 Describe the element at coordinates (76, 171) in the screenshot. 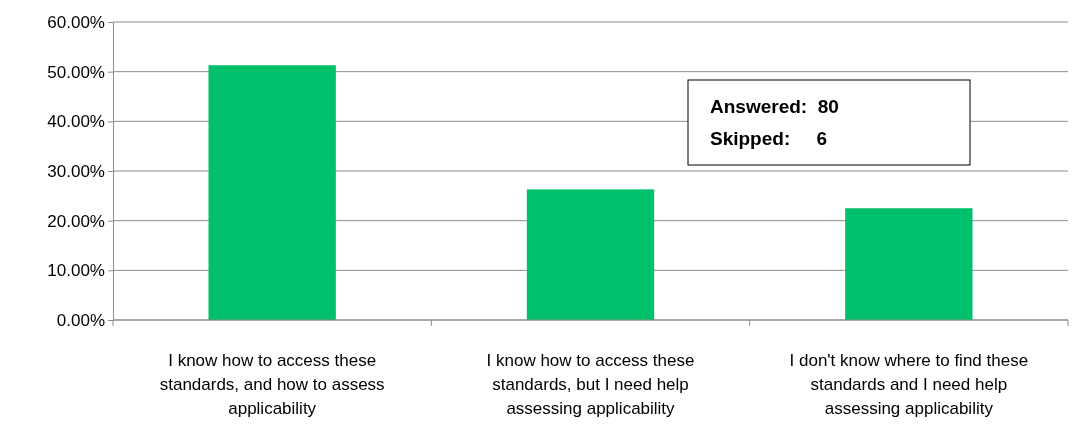

I see `y-tick-label: 30.00%` at that location.